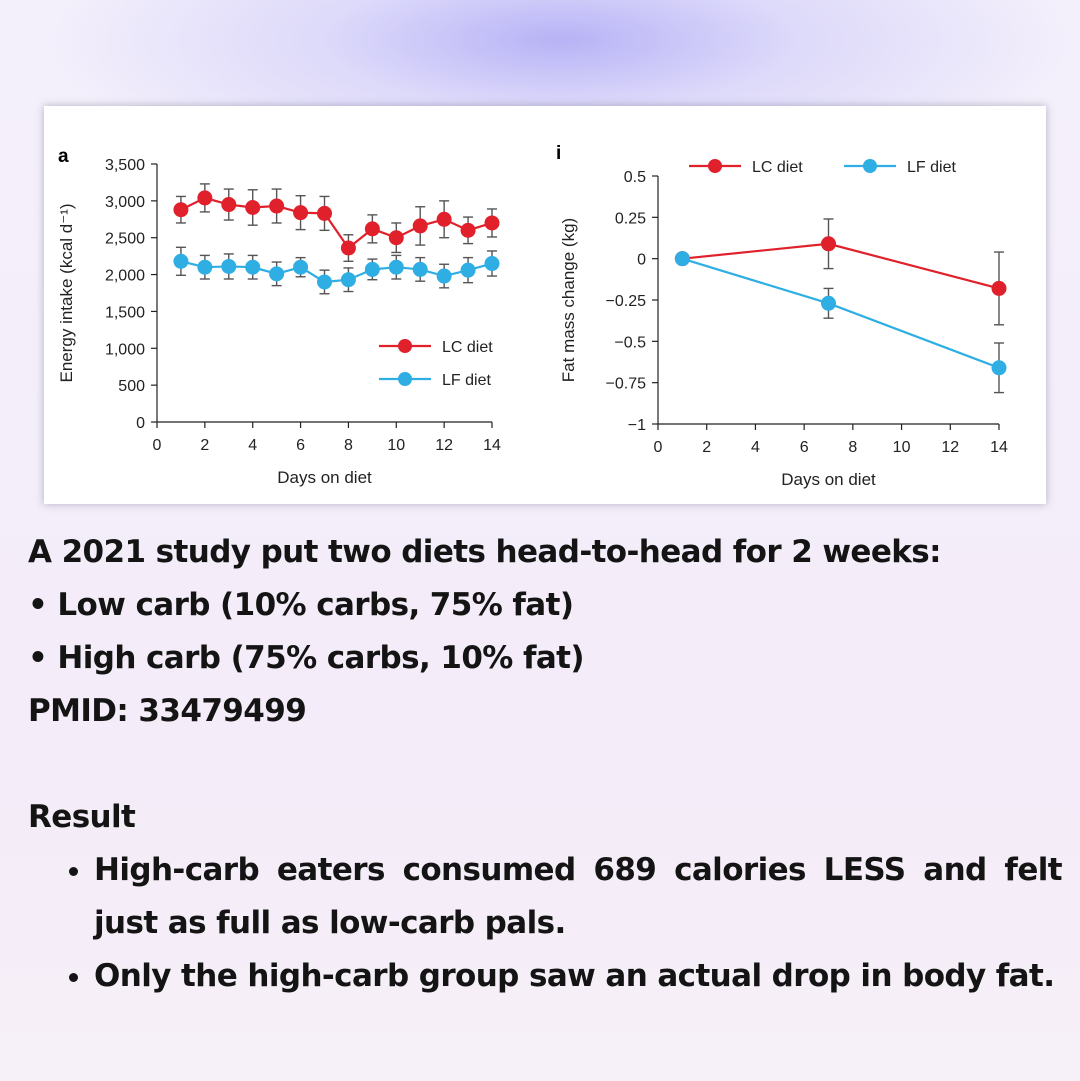 The width and height of the screenshot is (1080, 1081). Describe the element at coordinates (125, 239) in the screenshot. I see `y-tick-label: 2,500` at that location.